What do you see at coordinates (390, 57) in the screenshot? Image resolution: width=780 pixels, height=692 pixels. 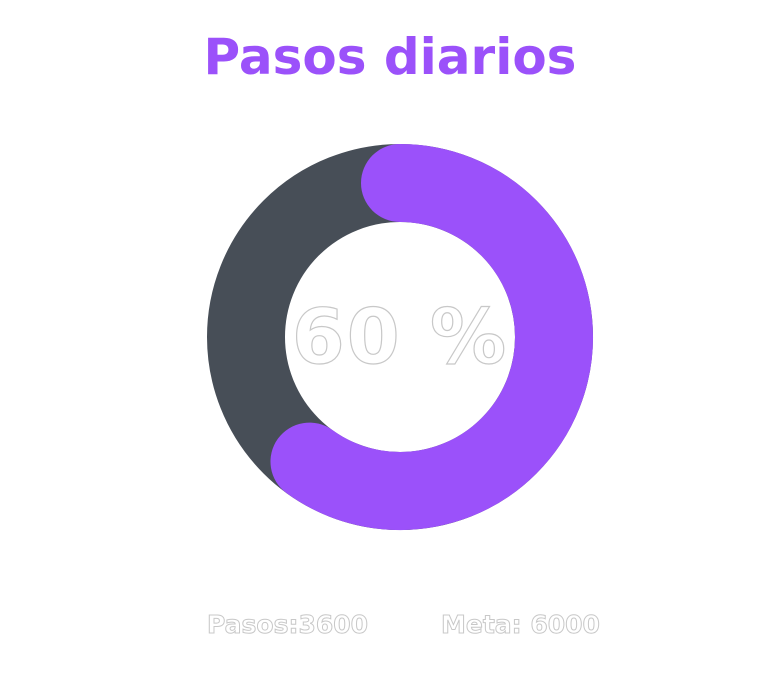 I see `page-title: Pasos diarios` at bounding box center [390, 57].